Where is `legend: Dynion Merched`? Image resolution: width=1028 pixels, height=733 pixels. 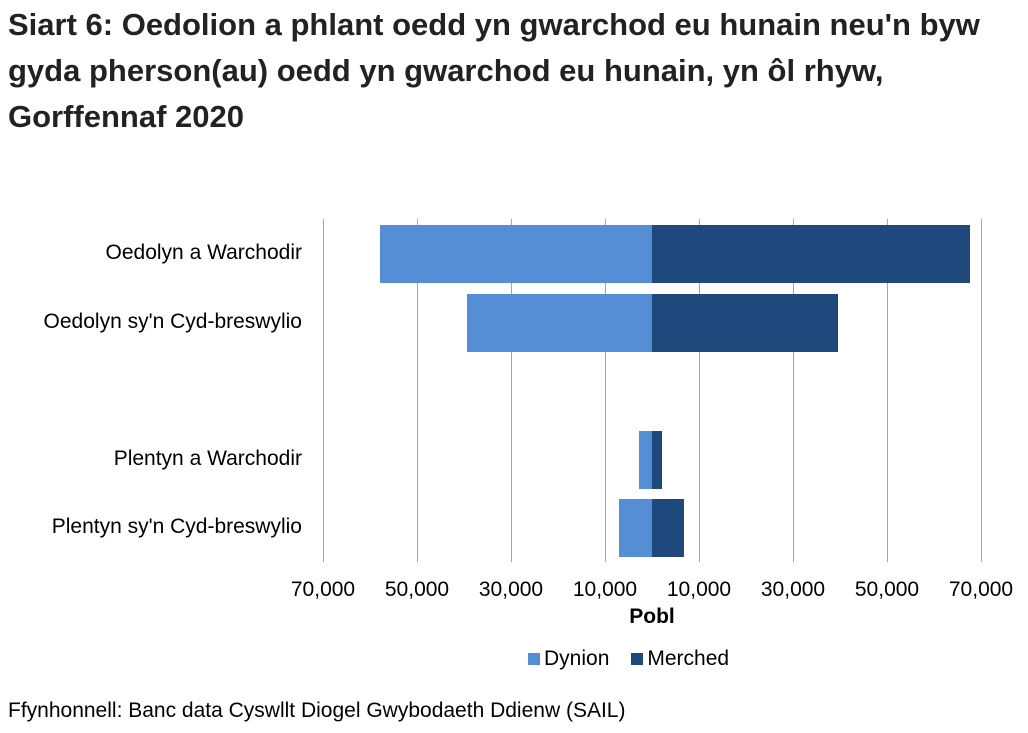
legend: Dynion Merched is located at coordinates (639, 659).